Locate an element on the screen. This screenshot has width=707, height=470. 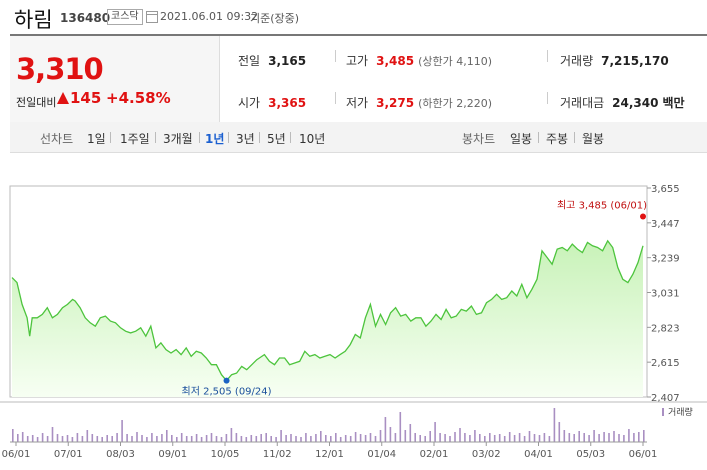
volume-panel is located at coordinates (358, 422).